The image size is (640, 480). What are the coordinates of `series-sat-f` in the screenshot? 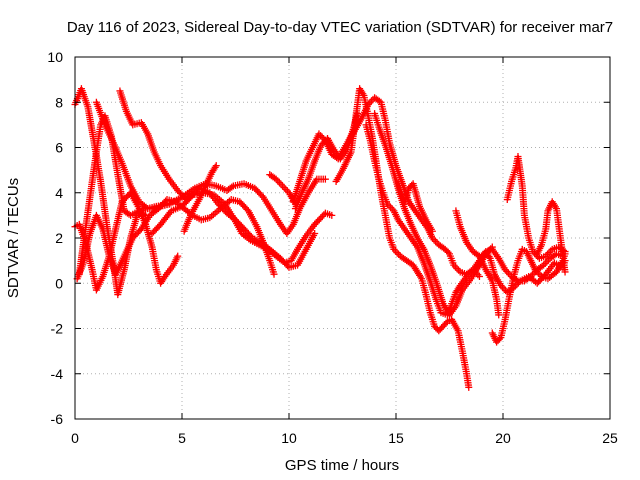 It's located at (175, 239).